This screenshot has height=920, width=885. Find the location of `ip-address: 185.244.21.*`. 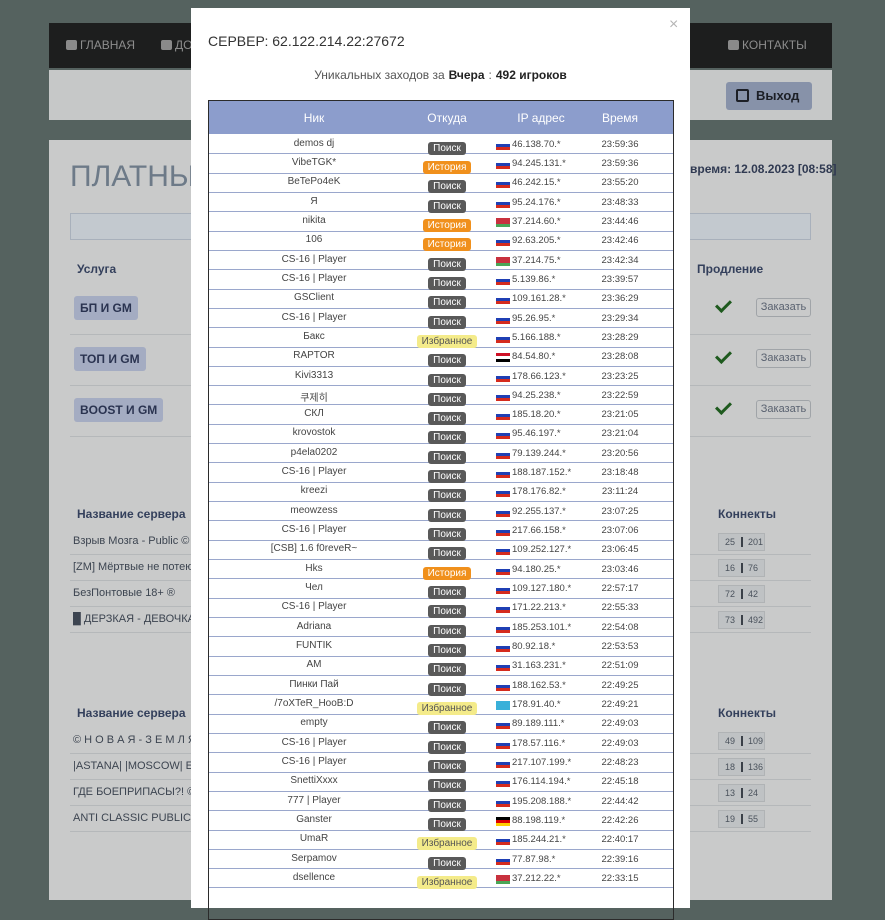

ip-address: 185.244.21.* is located at coordinates (539, 840).